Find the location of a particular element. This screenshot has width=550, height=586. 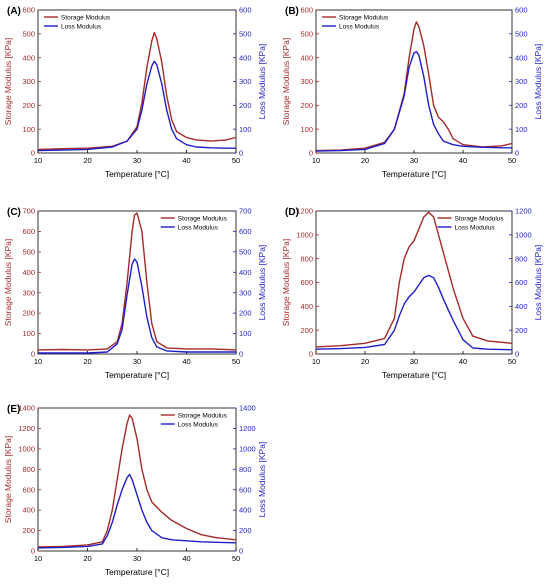

panel-label: (A) is located at coordinates (14, 11).